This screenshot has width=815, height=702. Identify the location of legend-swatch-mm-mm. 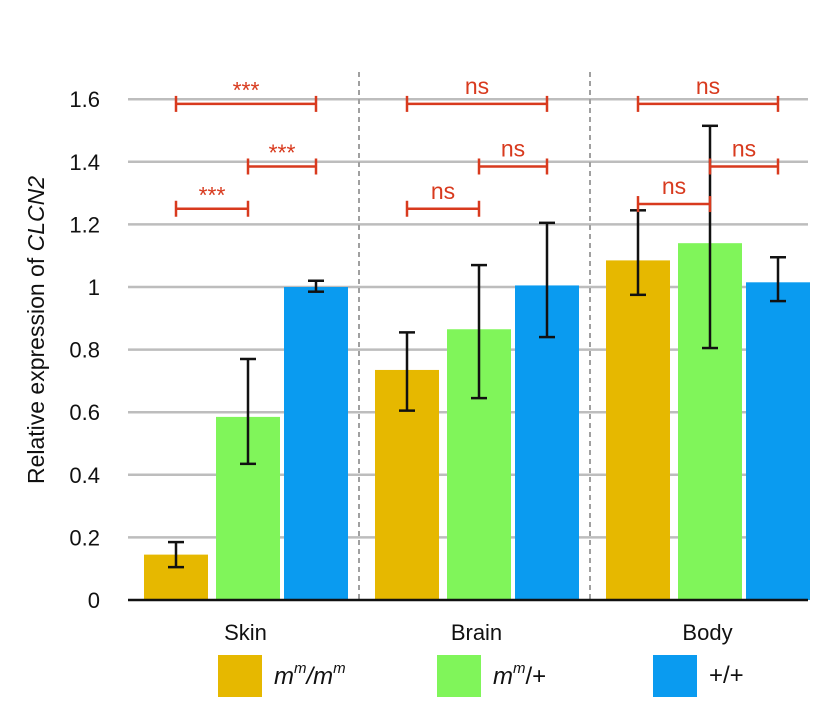
(240, 676).